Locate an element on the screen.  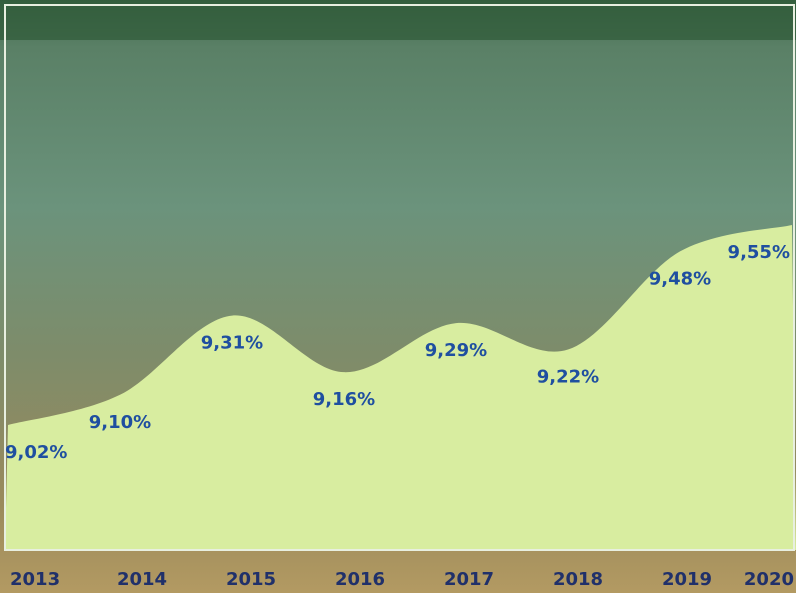
x-tick-label: 2017 is located at coordinates (469, 579).